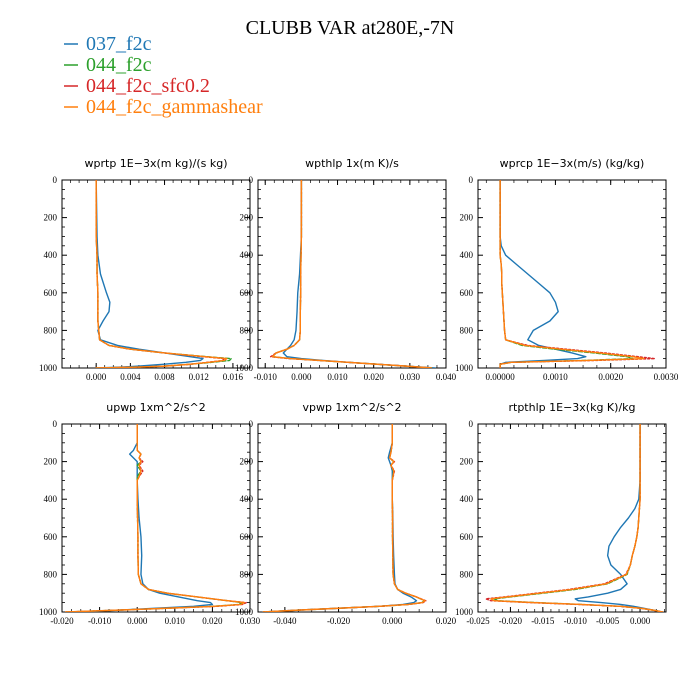 This screenshot has height=700, width=700. Describe the element at coordinates (467, 218) in the screenshot. I see `ytick-label-2-1: 200` at that location.